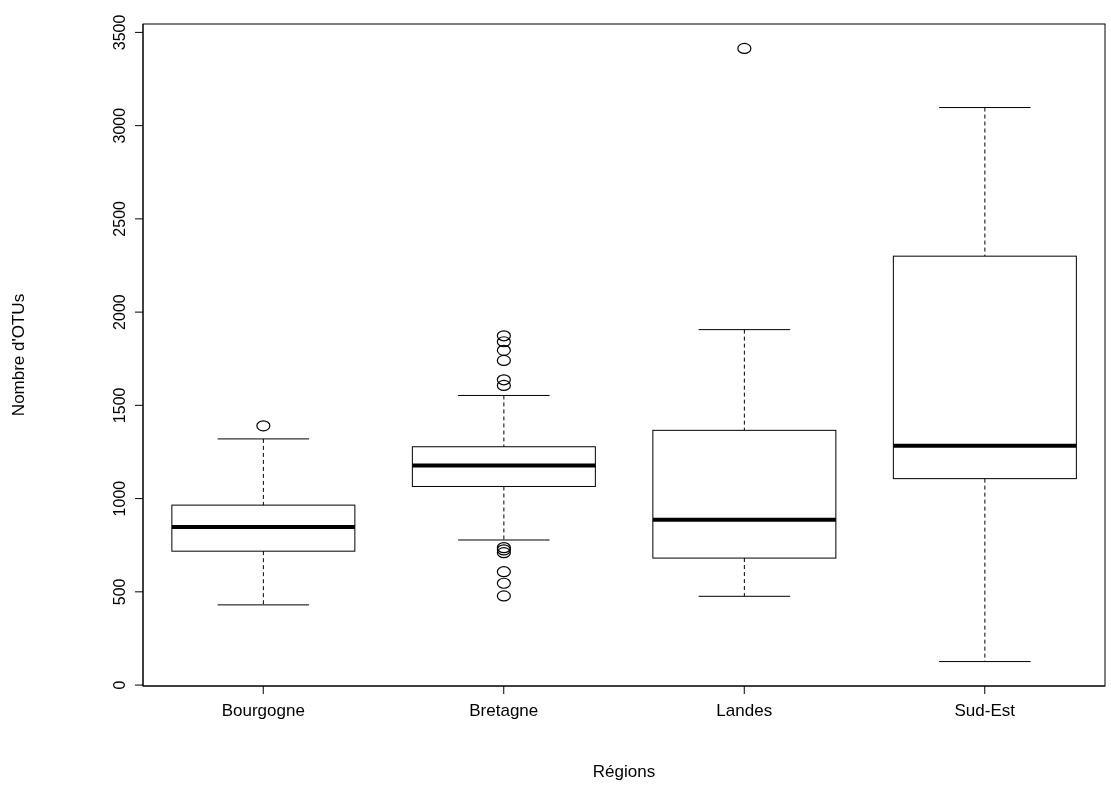  I want to click on y-tick-label: 3000, so click(119, 125).